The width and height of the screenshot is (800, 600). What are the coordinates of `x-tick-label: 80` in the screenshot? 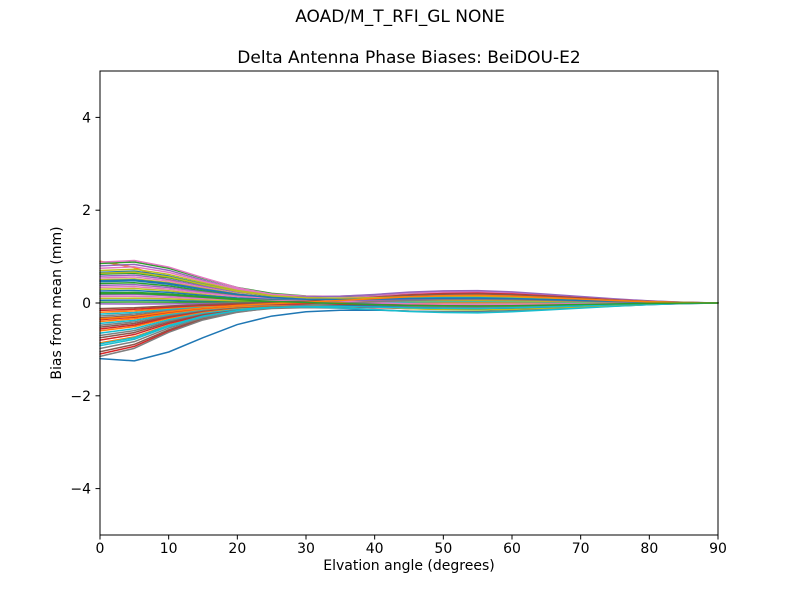 It's located at (649, 549).